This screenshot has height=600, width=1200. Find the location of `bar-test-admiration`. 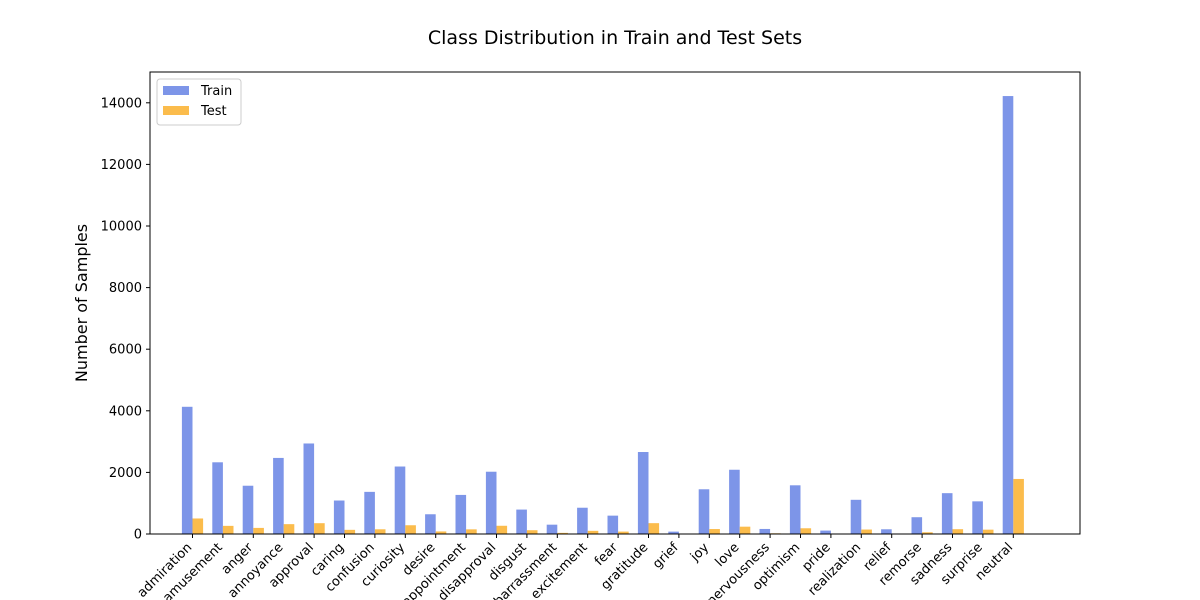

bar-test-admiration is located at coordinates (198, 526).